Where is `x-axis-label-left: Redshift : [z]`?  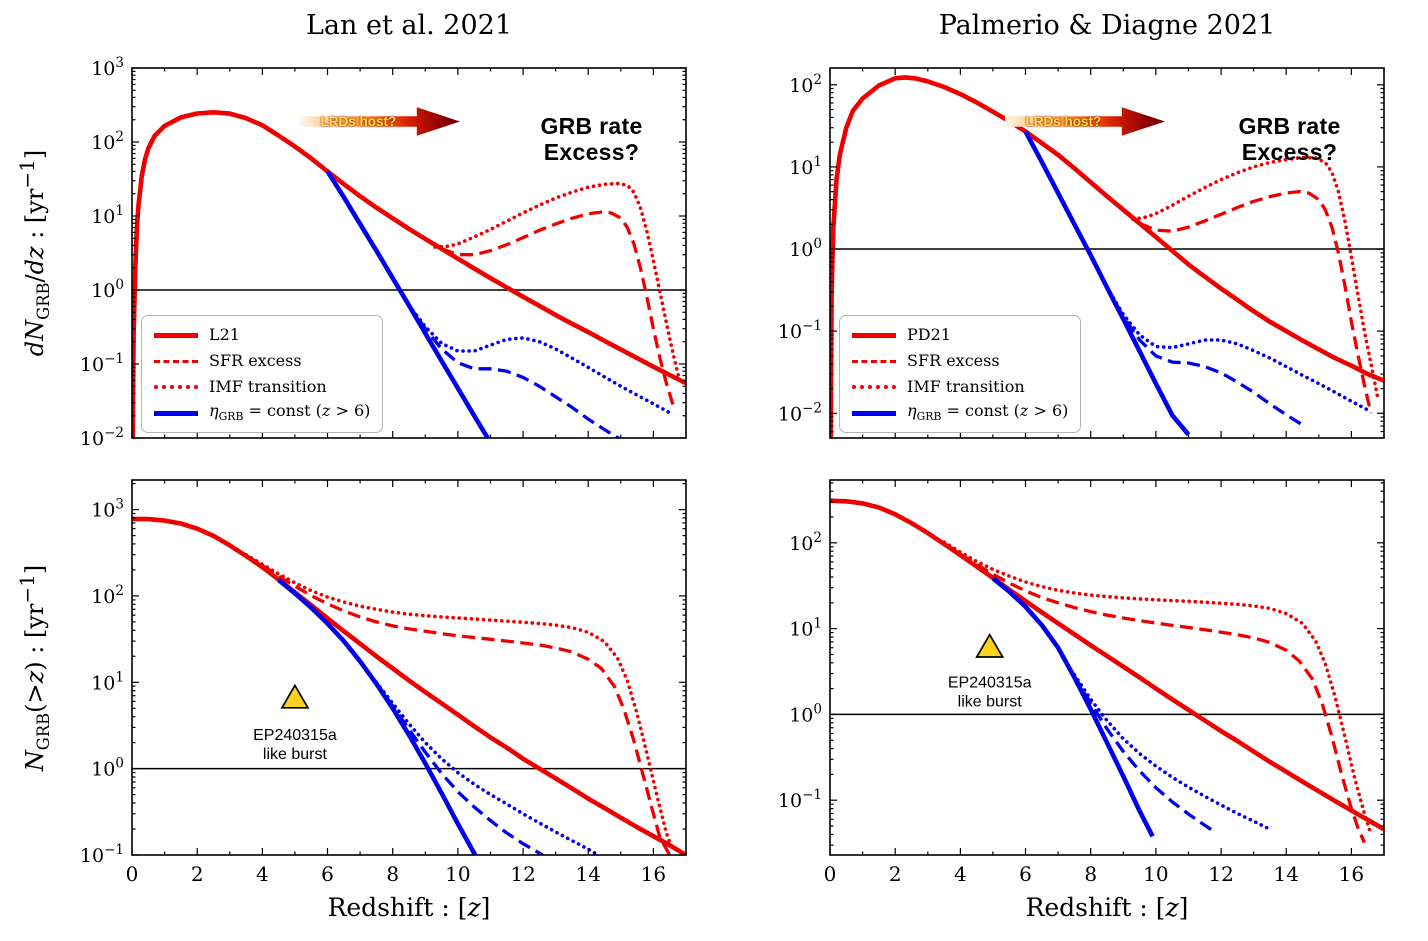 x-axis-label-left: Redshift : [z] is located at coordinates (409, 907).